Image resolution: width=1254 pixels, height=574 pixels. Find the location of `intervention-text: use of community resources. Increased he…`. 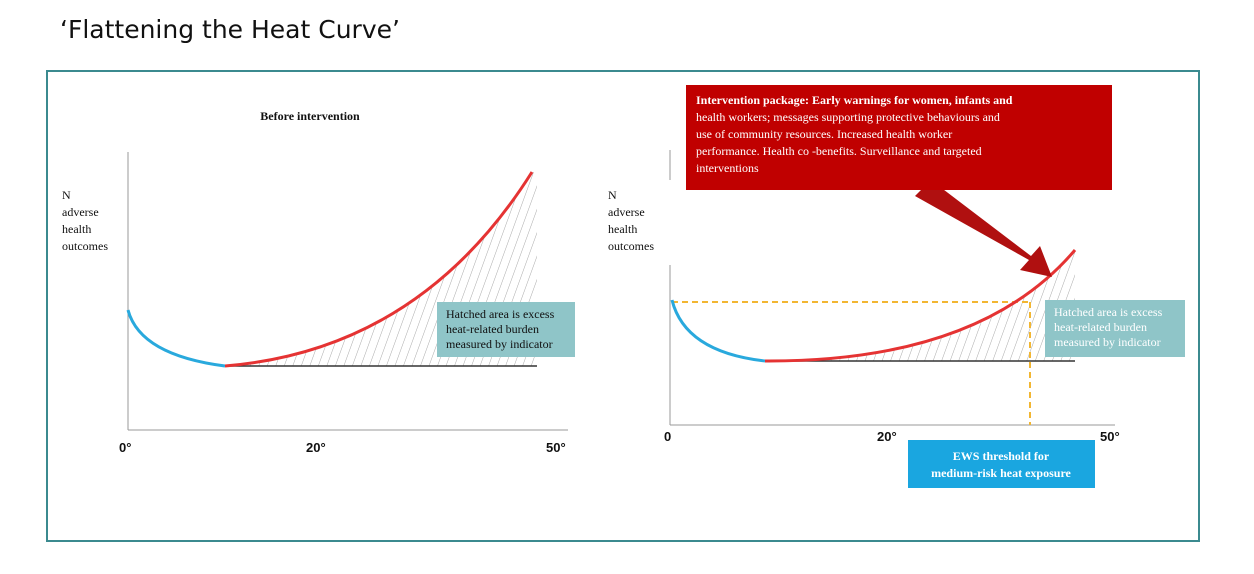

intervention-text: use of community resources. Increased he… is located at coordinates (824, 134).